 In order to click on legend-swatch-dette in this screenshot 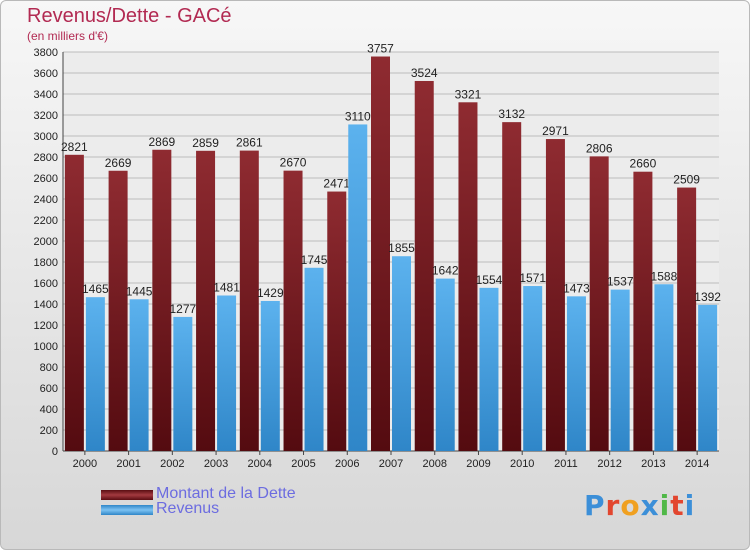, I will do `click(127, 495)`.